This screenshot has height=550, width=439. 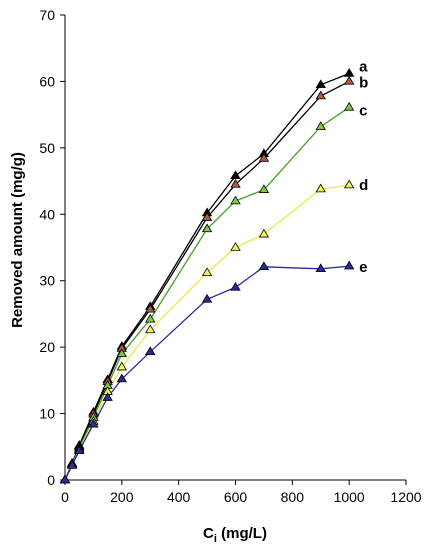 I want to click on x-axis-title-subscript: i, so click(x=215, y=539).